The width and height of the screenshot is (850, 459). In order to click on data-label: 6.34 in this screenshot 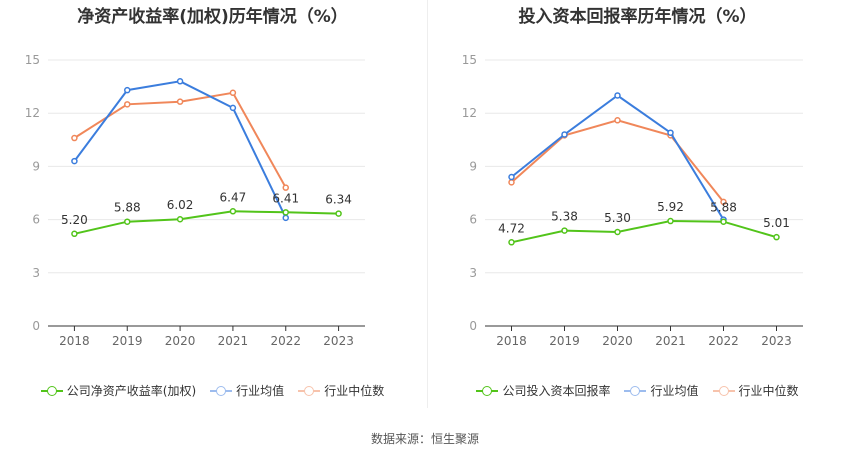, I will do `click(338, 200)`.